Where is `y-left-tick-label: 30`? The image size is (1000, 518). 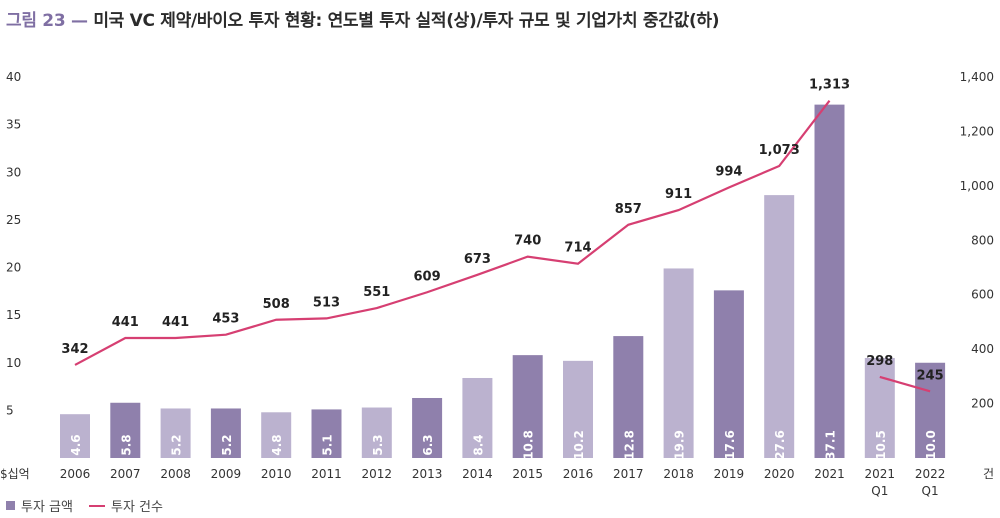
y-left-tick-label: 30 is located at coordinates (13, 172).